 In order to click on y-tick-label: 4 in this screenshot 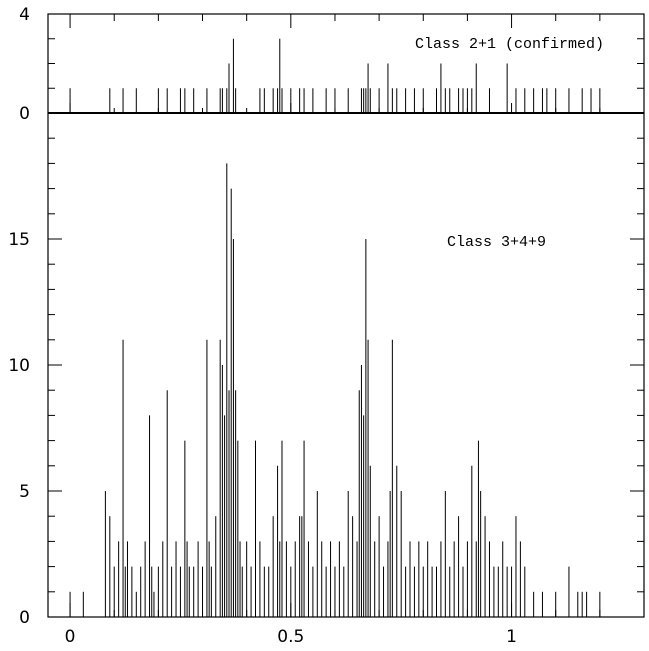, I will do `click(24, 15)`.